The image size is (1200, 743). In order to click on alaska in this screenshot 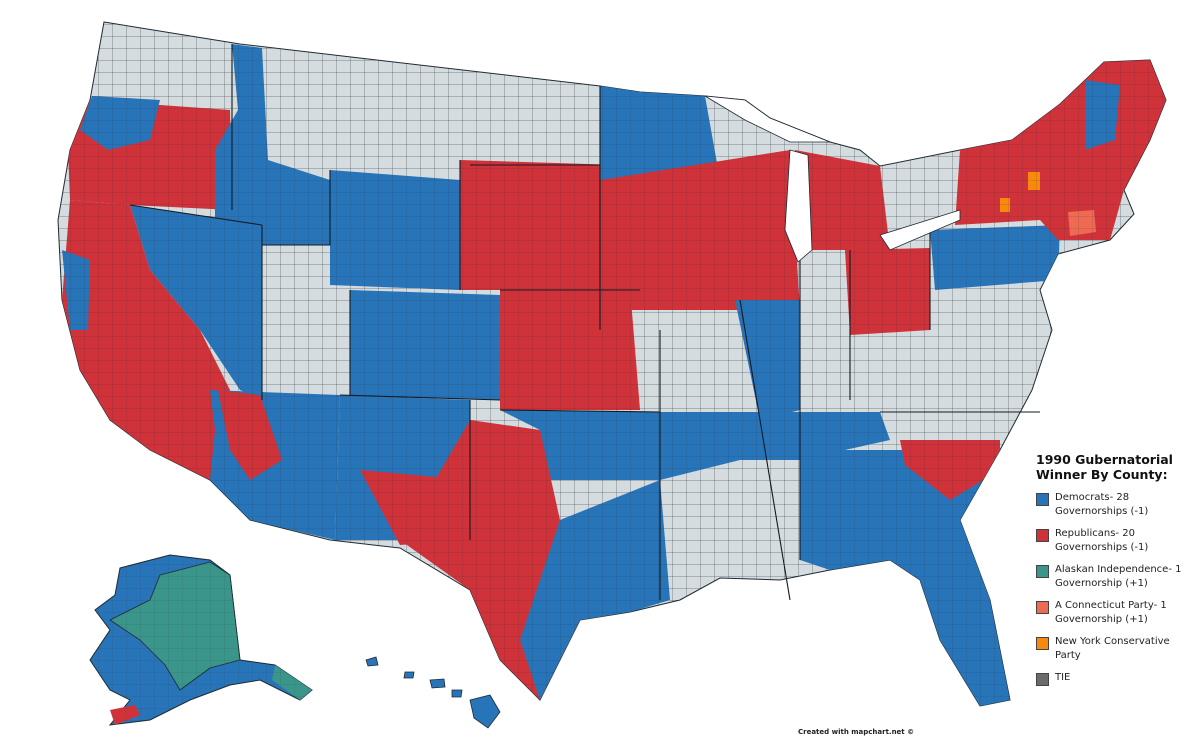, I will do `click(201, 640)`.